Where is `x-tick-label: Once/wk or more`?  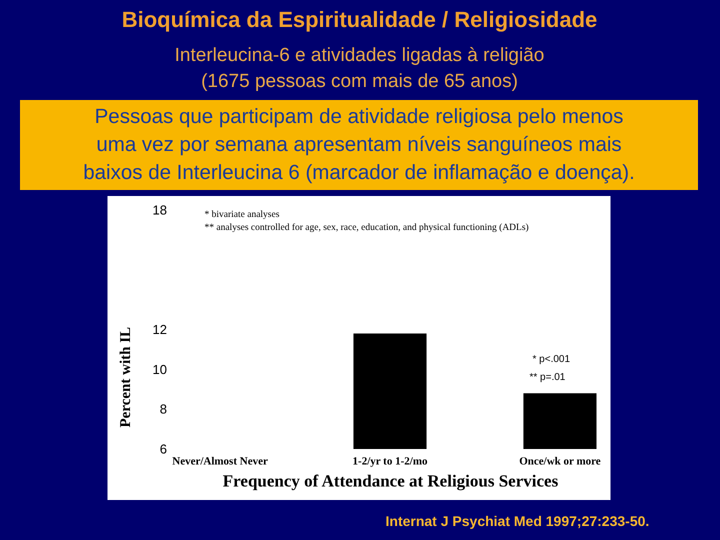
x-tick-label: Once/wk or more is located at coordinates (560, 462).